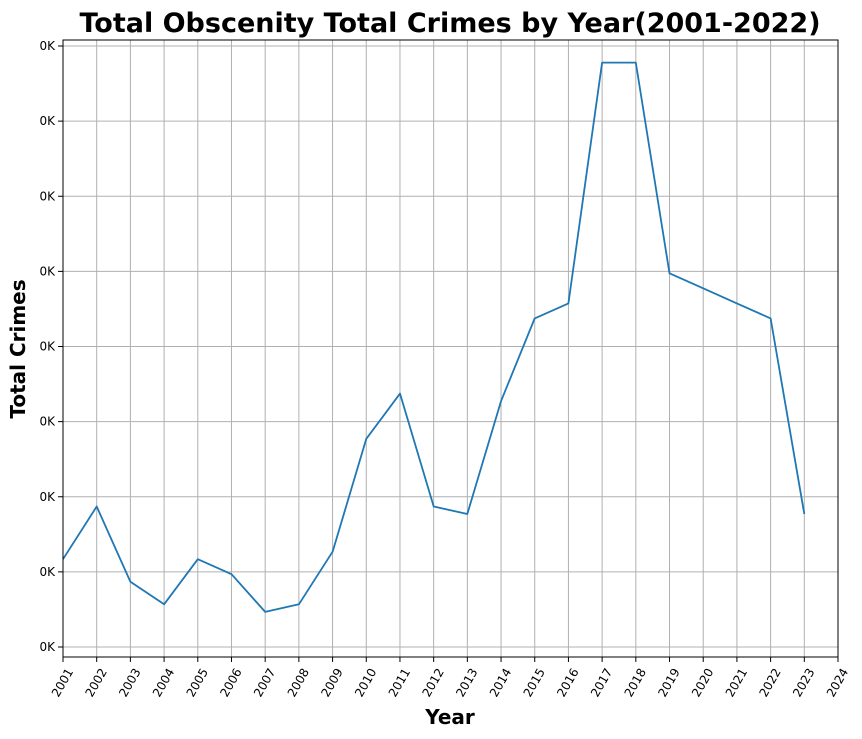  What do you see at coordinates (18, 348) in the screenshot?
I see `y-axis-title: Total Crimes` at bounding box center [18, 348].